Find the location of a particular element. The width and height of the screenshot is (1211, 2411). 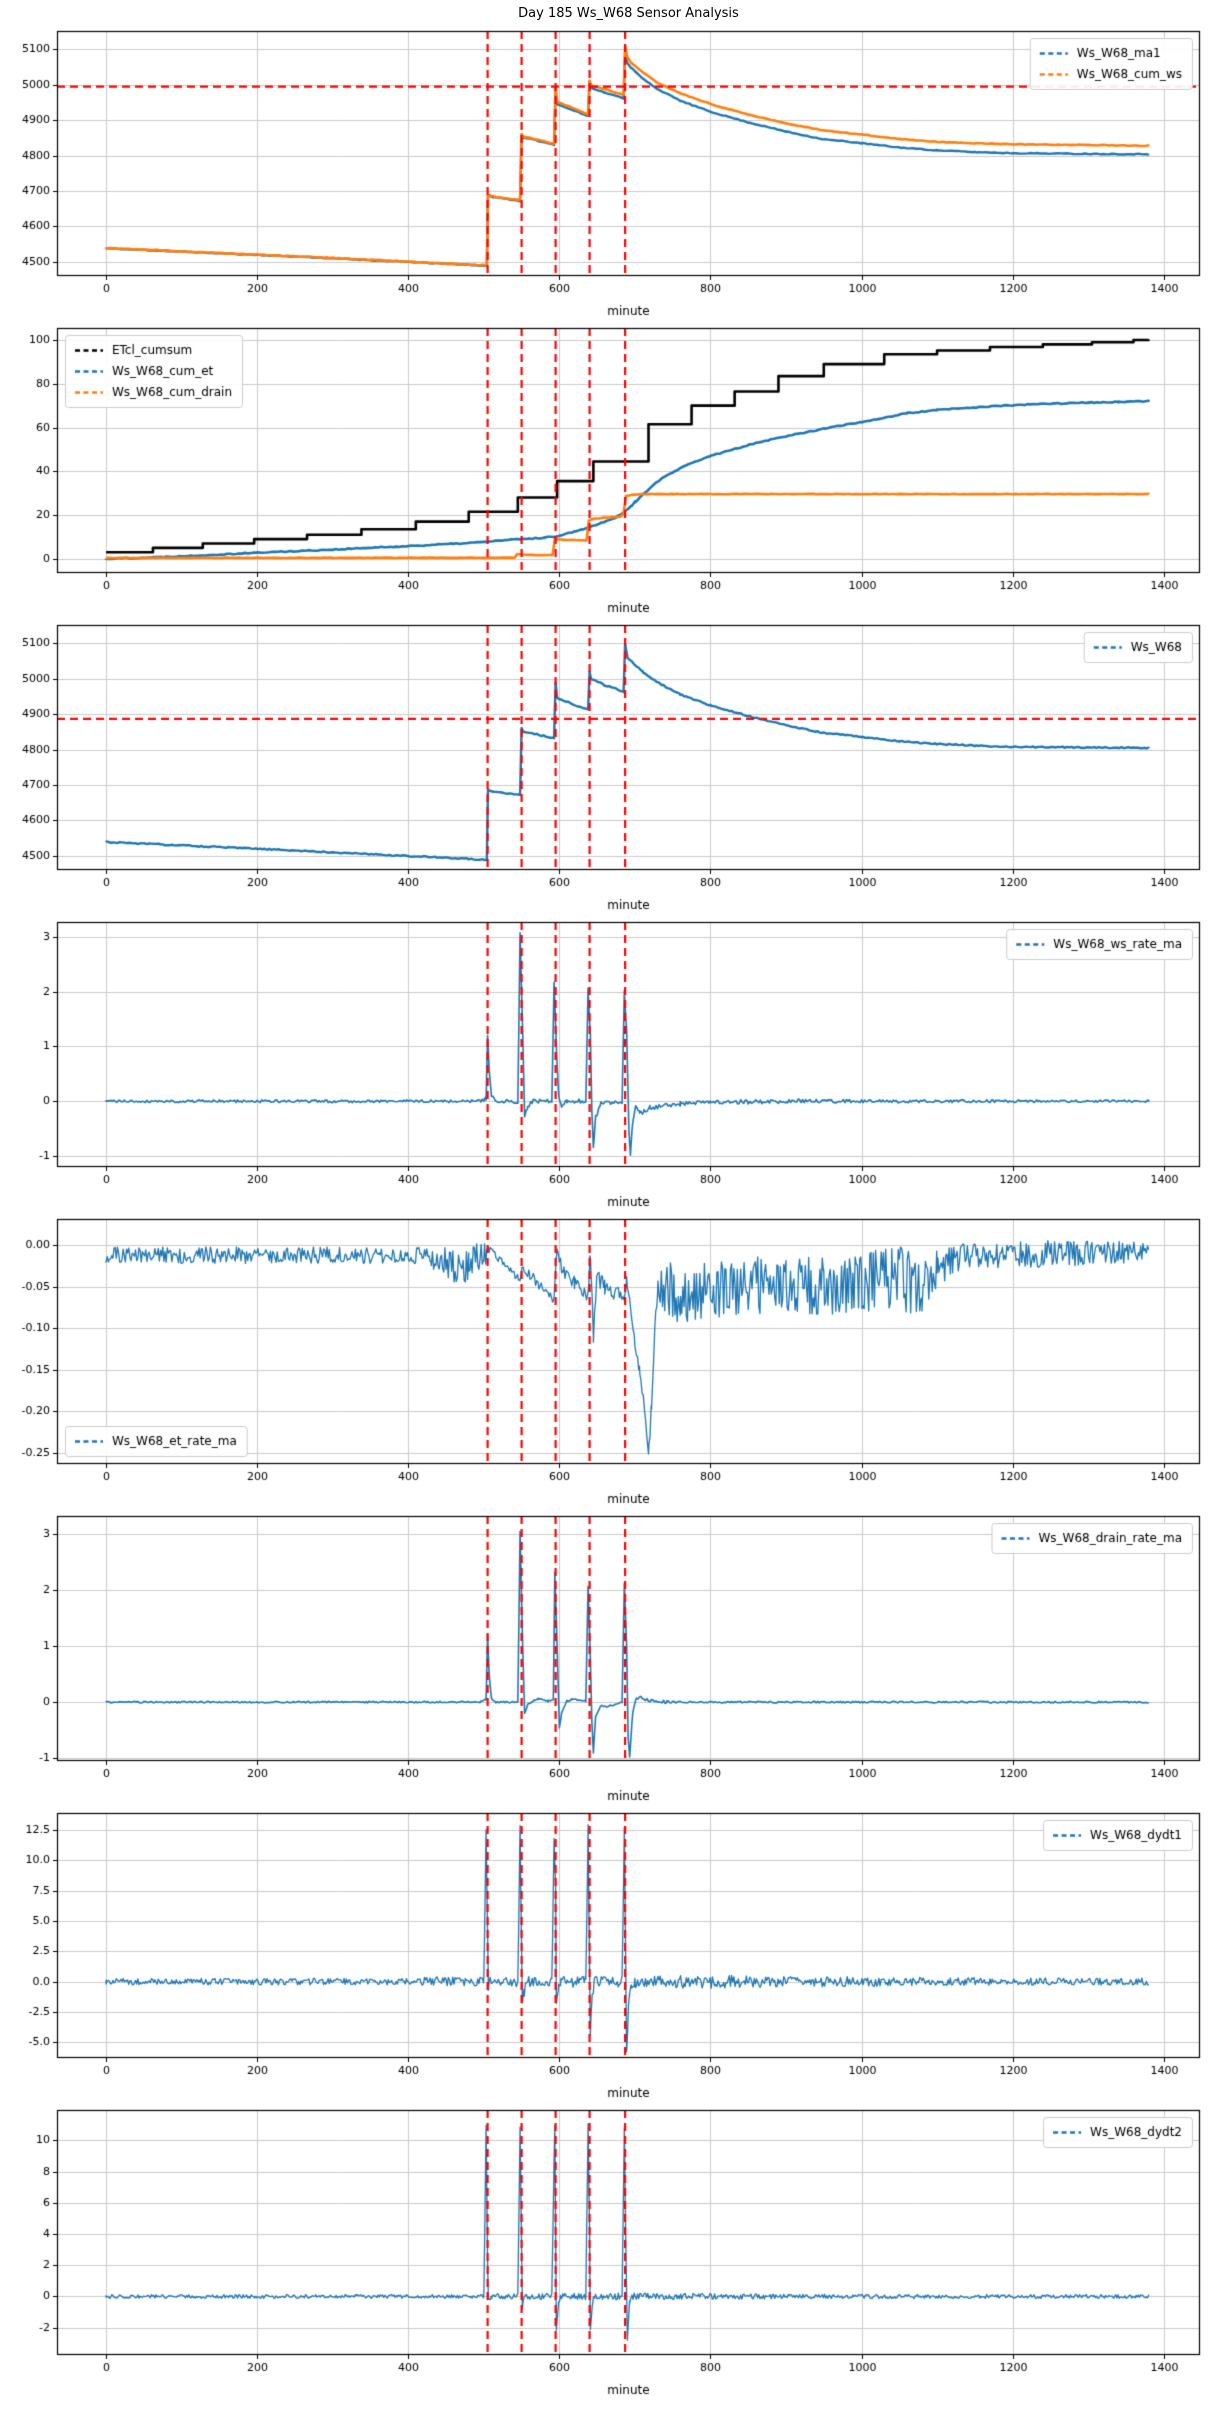

panel-ws-rate-ma is located at coordinates (605, 1069).